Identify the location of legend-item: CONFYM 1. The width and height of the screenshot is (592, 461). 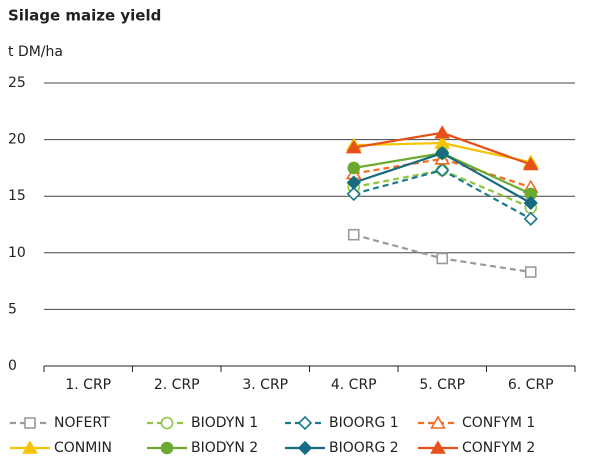
(476, 423).